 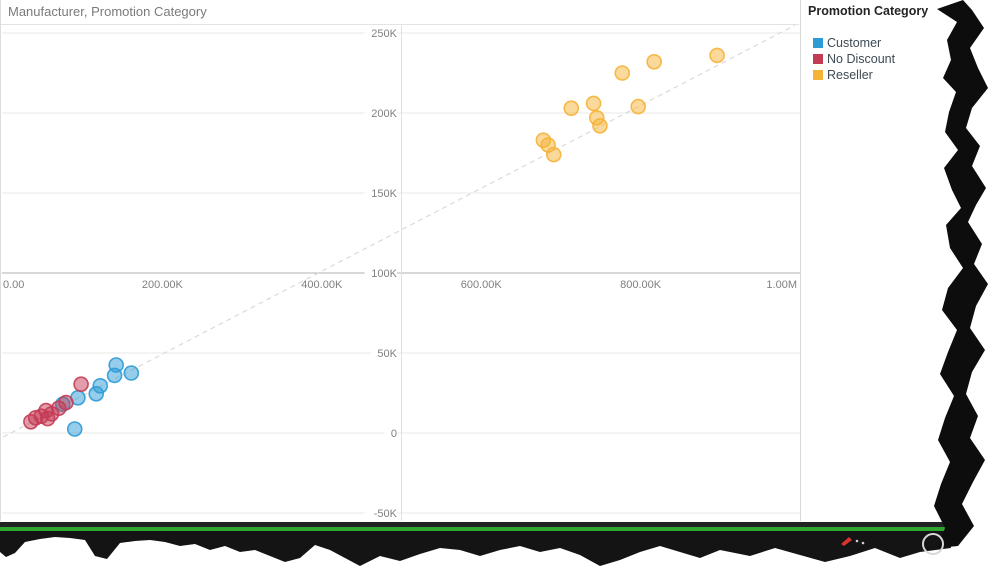 I want to click on y-tick-label: 50K, so click(x=387, y=354).